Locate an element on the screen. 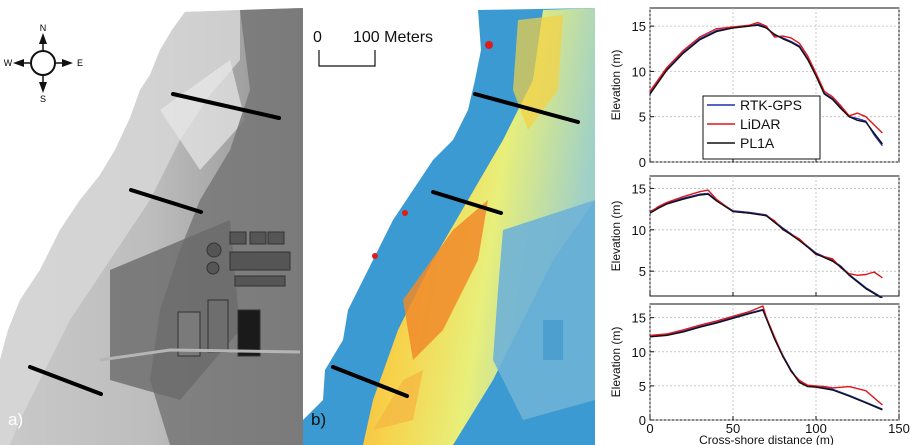 This screenshot has width=915, height=445. x-tick-label: 0 is located at coordinates (649, 428).